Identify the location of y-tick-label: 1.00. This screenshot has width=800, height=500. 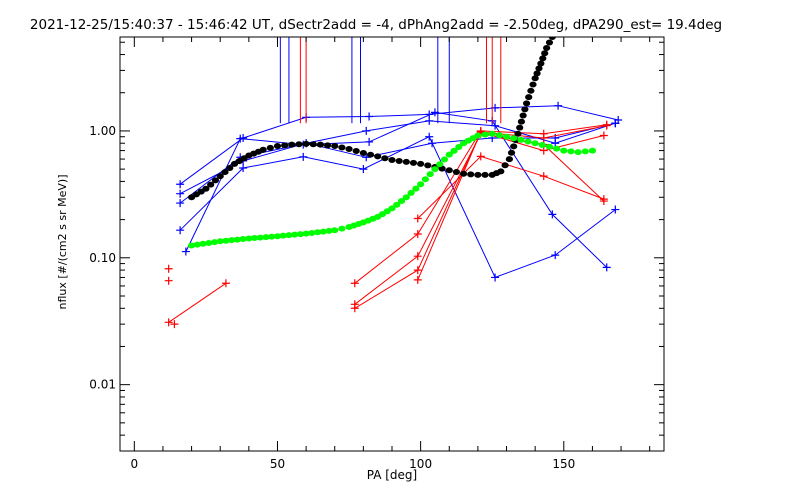
(102, 131).